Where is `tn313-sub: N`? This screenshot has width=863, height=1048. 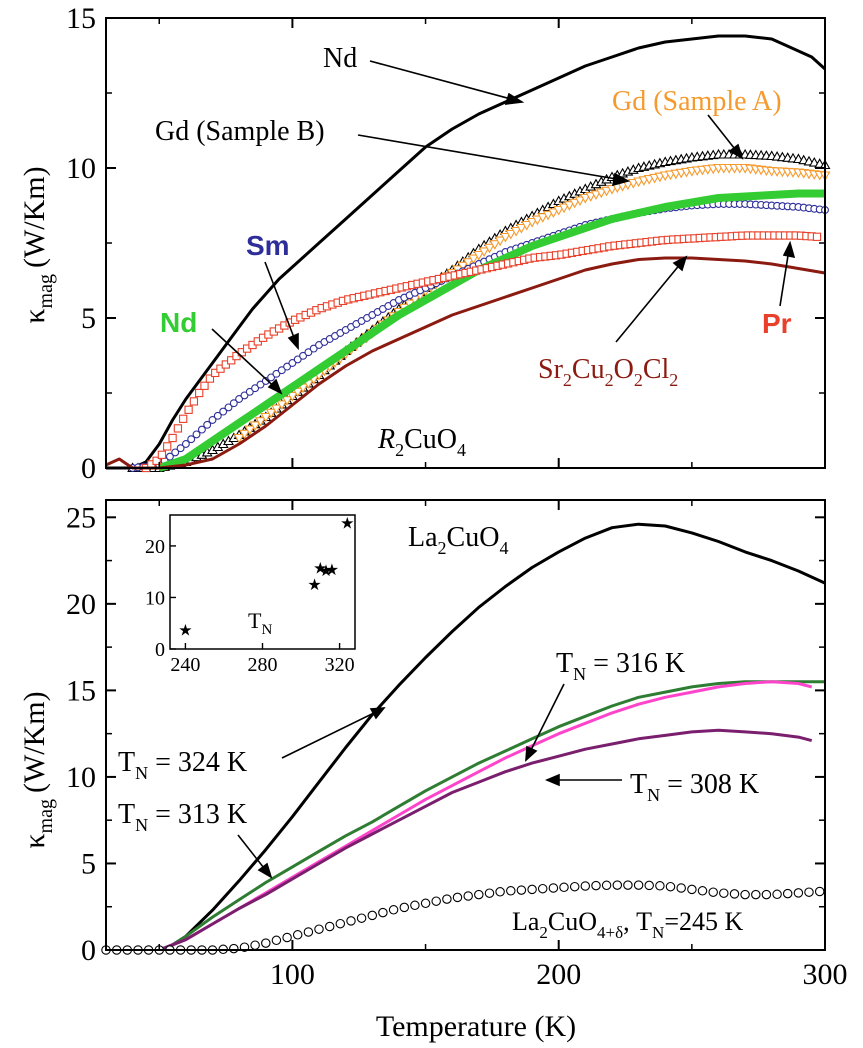 tn313-sub: N is located at coordinates (141, 825).